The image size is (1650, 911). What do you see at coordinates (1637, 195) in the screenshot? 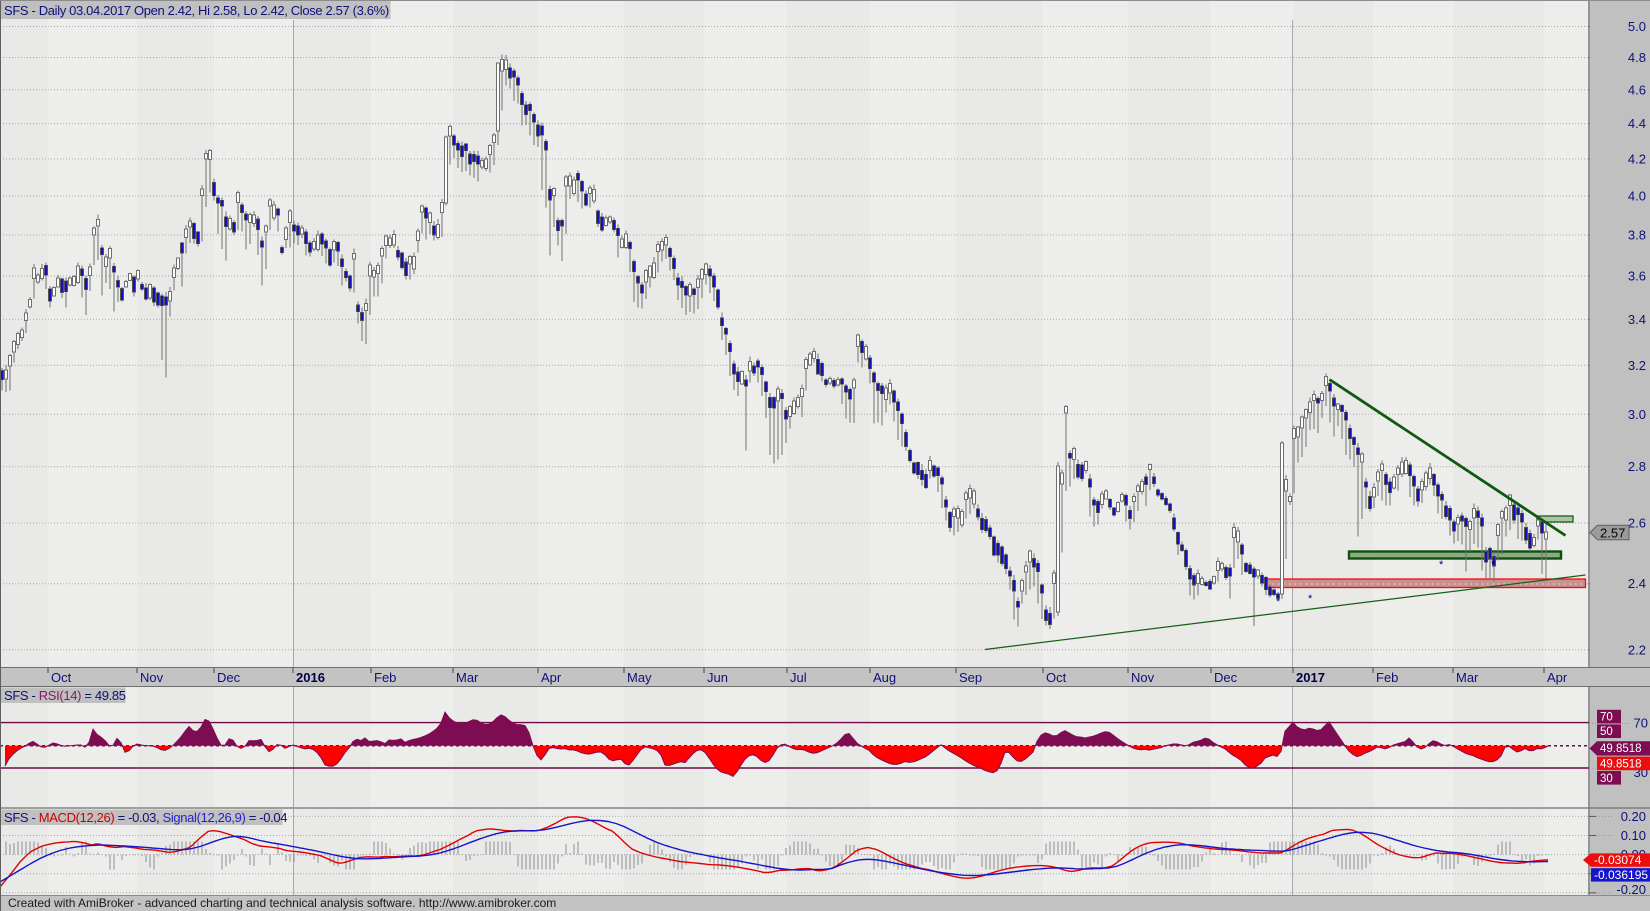
I see `svg-text: 4.0` at bounding box center [1637, 195].